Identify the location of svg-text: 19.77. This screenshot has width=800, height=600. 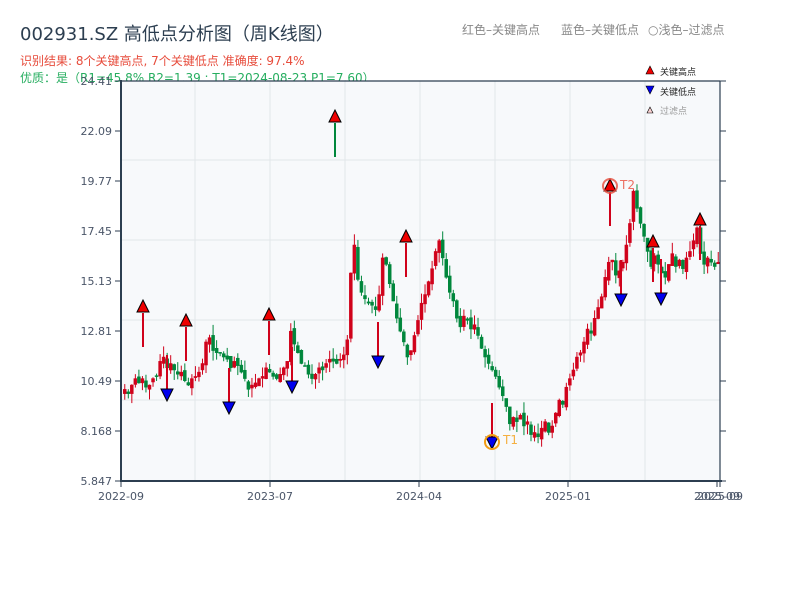
(97, 181).